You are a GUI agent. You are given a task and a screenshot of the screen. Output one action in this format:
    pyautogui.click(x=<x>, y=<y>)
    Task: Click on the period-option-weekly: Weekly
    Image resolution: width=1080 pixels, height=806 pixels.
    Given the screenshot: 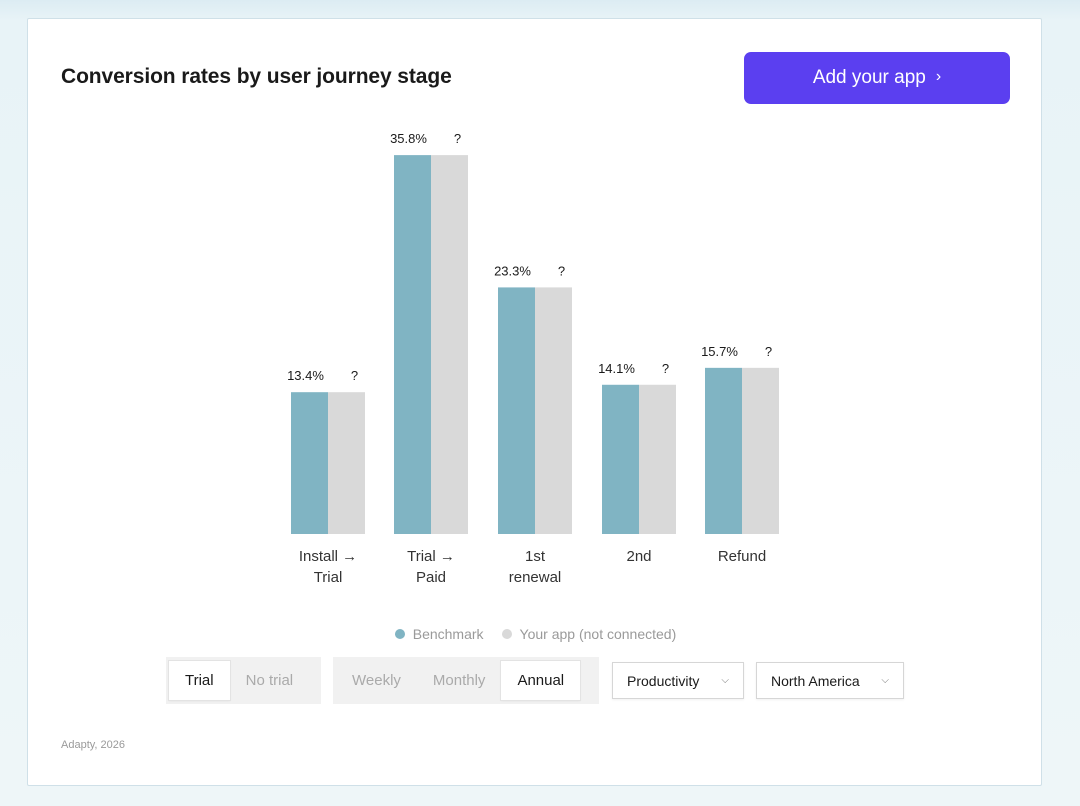 What is the action you would take?
    pyautogui.click(x=376, y=680)
    